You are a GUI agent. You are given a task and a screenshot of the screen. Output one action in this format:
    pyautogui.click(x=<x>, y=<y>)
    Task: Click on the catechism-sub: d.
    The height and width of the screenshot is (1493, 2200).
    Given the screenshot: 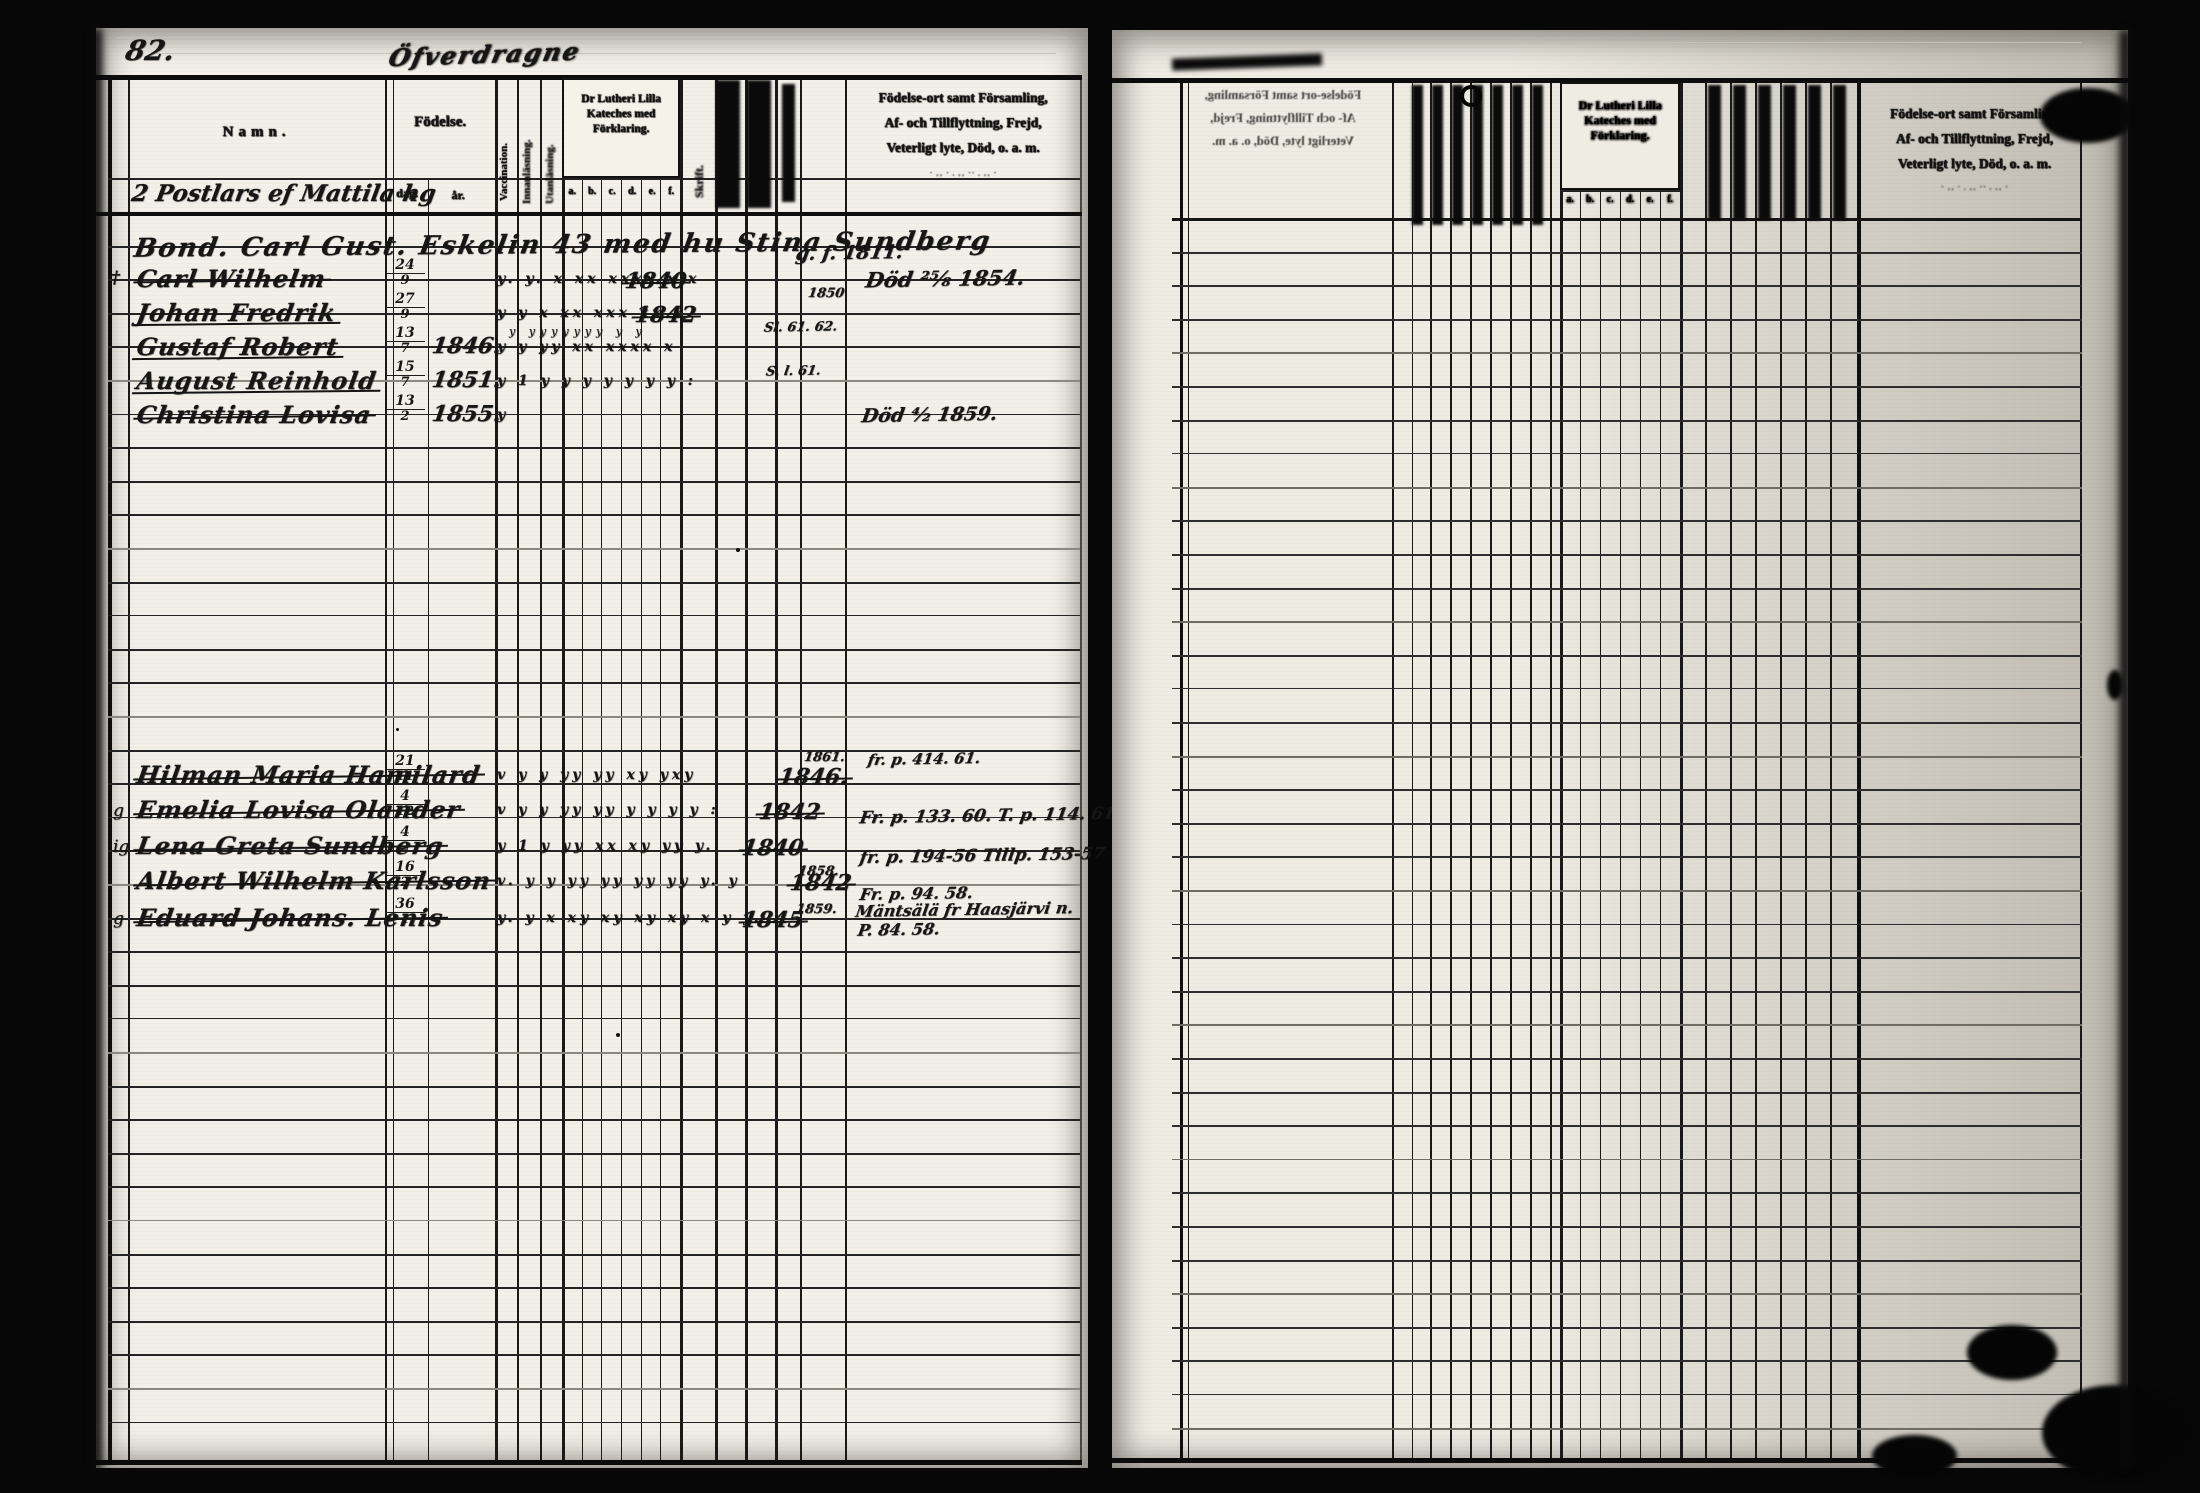 What is the action you would take?
    pyautogui.click(x=632, y=191)
    